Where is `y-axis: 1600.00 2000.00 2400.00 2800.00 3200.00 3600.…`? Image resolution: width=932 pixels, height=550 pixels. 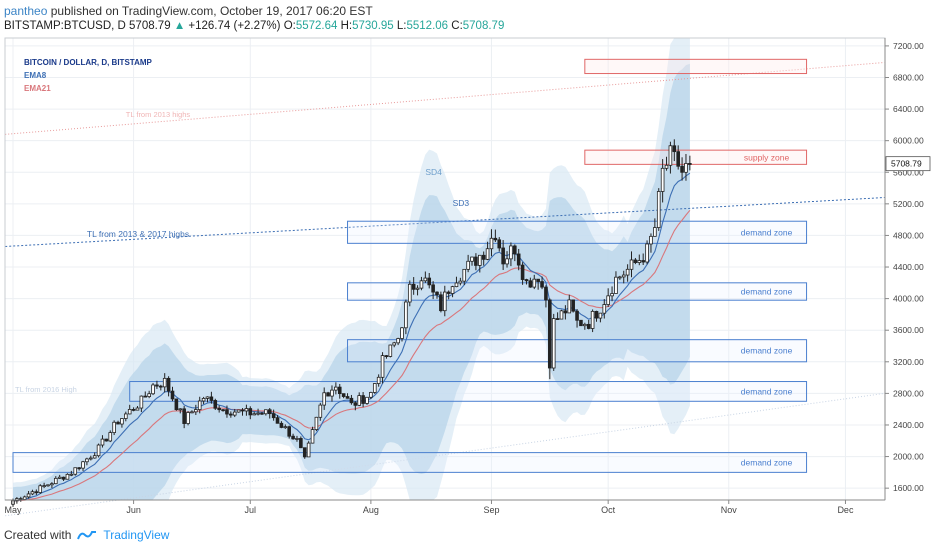 y-axis: 1600.00 2000.00 2400.00 2800.00 3200.00 3600.… is located at coordinates (908, 267).